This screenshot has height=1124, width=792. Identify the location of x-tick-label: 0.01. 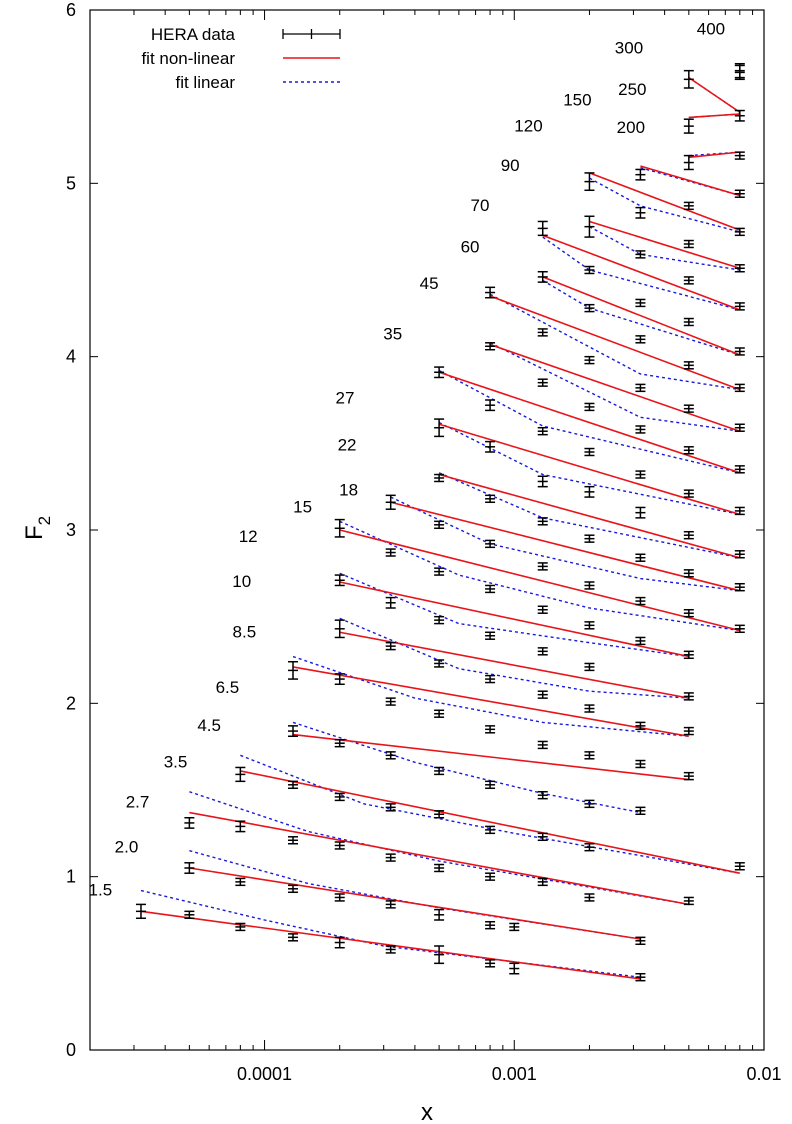
(763, 1074).